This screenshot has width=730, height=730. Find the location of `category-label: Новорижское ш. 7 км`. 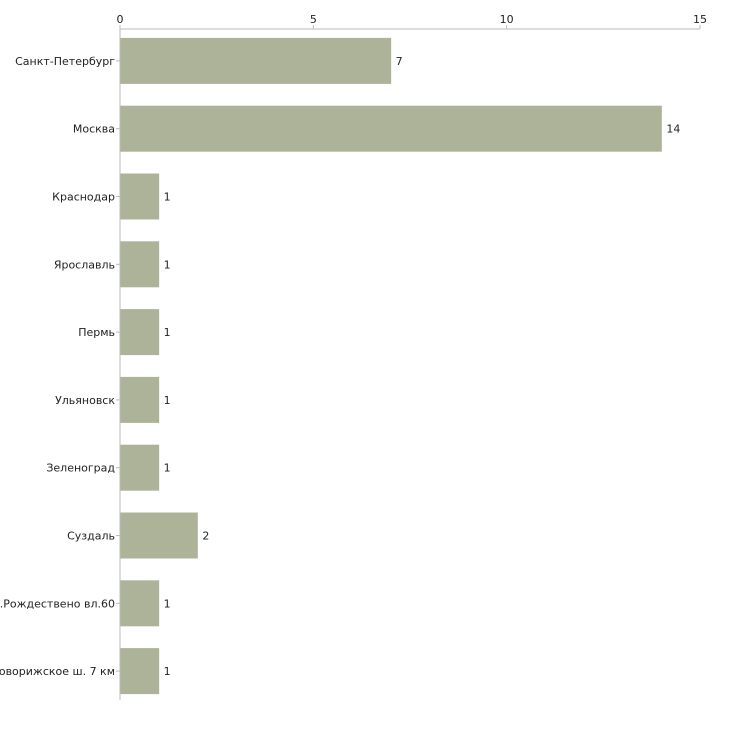

category-label: Новорижское ш. 7 км is located at coordinates (57, 671).